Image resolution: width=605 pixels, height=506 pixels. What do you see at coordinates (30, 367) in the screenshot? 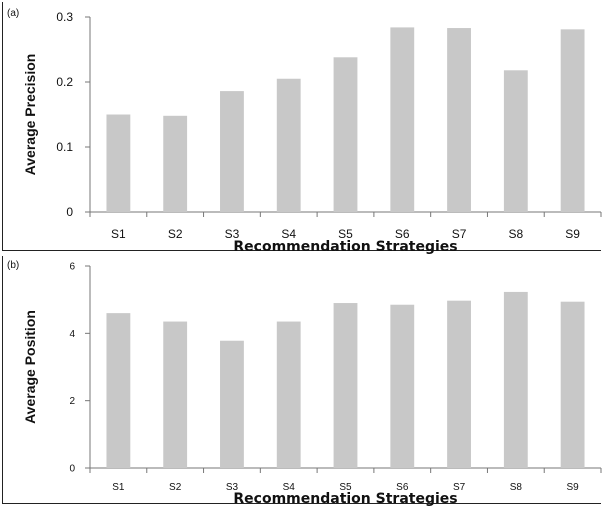
I see `y-axis-label: Average Position` at bounding box center [30, 367].